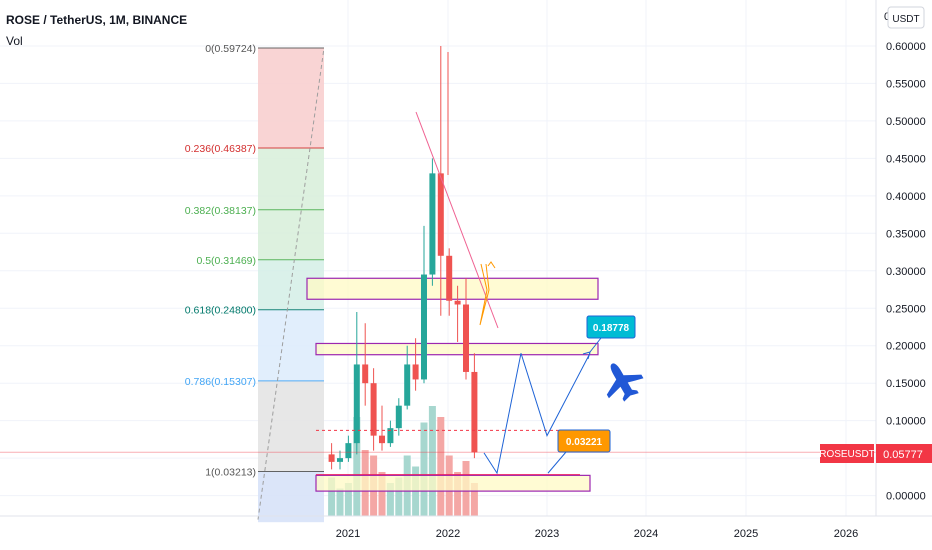  I want to click on price-tick-label: 0.35000, so click(906, 234).